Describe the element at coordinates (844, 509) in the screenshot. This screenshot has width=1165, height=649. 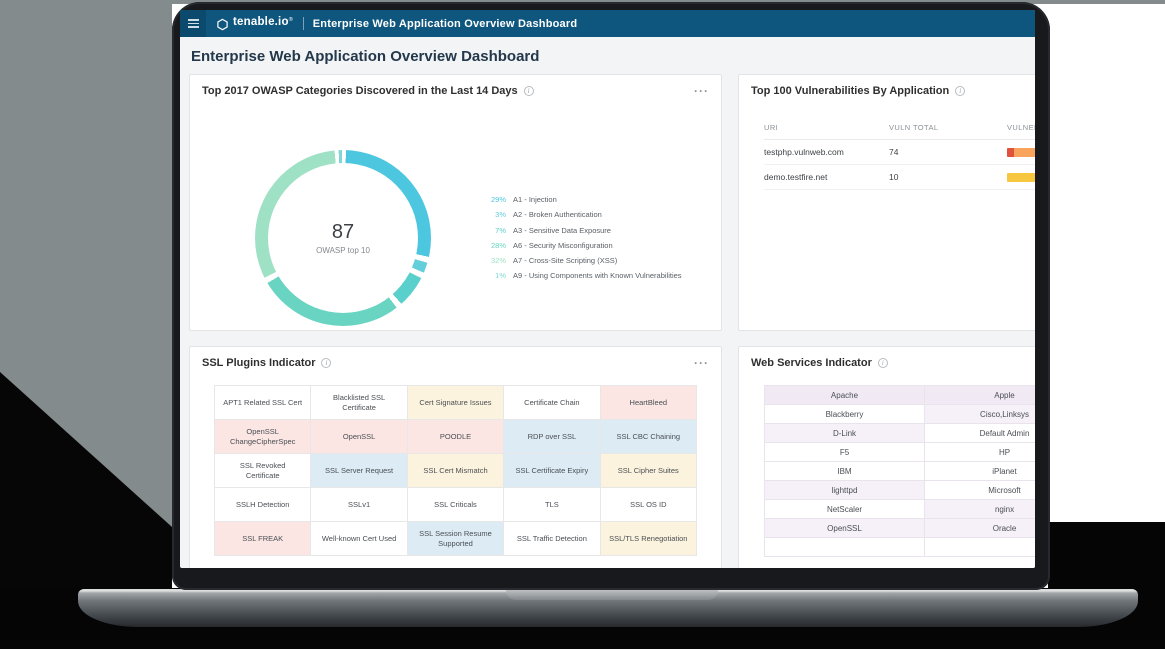
I see `web-service-cell: NetScaler` at that location.